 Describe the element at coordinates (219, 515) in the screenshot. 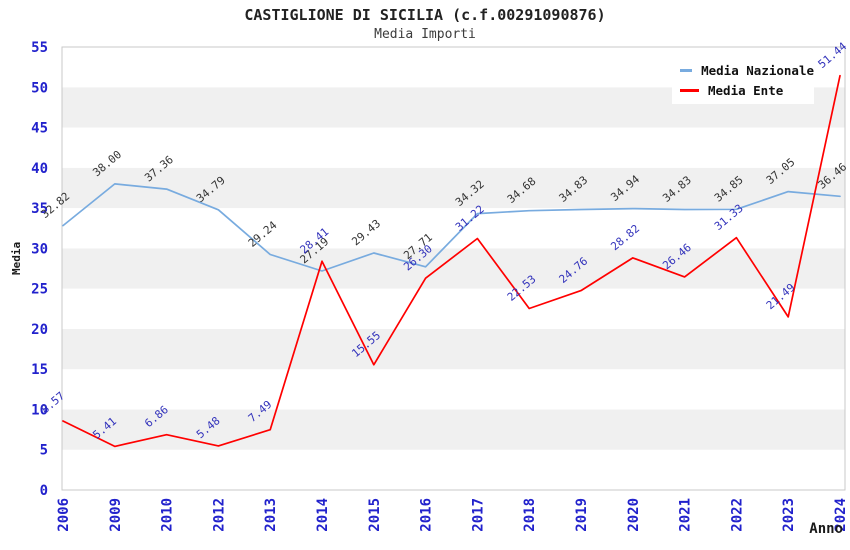

I see `x-tick-label: 2012` at that location.